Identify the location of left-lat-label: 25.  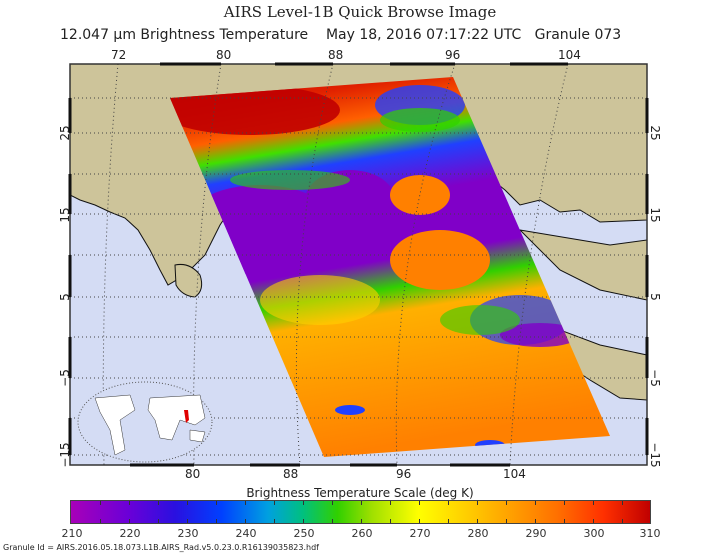
(65, 133).